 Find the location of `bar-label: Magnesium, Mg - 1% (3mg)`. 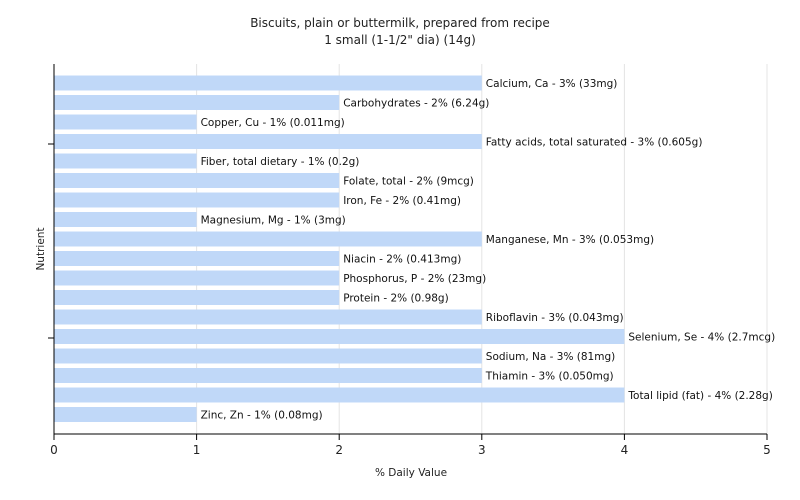

bar-label: Magnesium, Mg - 1% (3mg) is located at coordinates (273, 221).